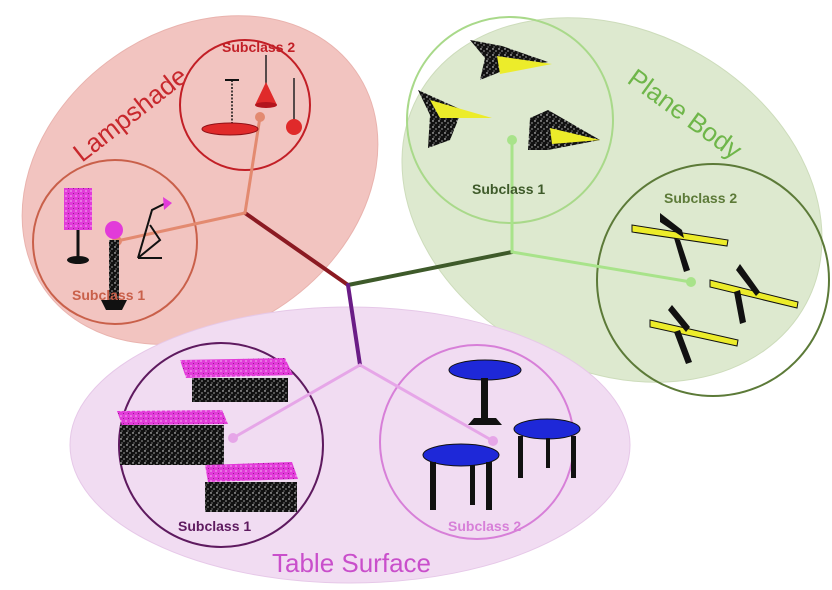 This screenshot has height=590, width=832. What do you see at coordinates (512, 140) in the screenshot?
I see `plane-body-subclass-1-node` at bounding box center [512, 140].